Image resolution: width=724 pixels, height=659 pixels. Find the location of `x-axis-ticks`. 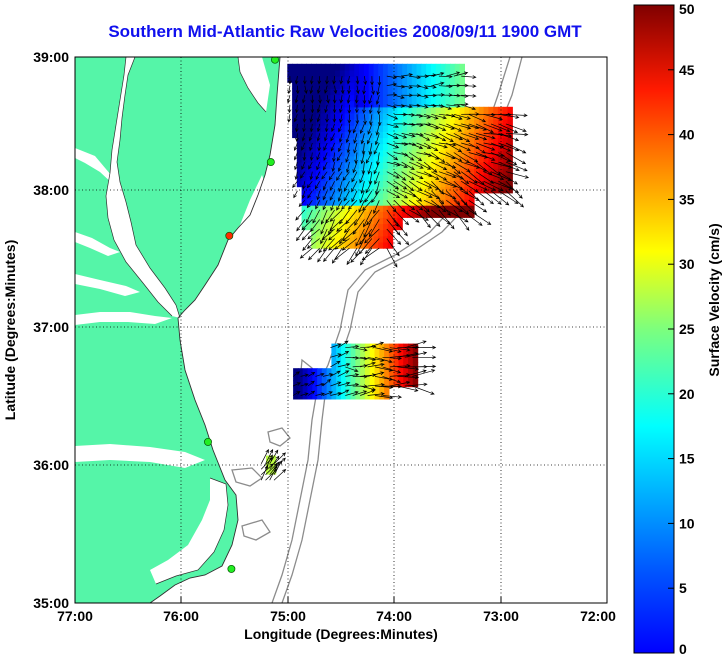

x-axis-ticks is located at coordinates (341, 600).